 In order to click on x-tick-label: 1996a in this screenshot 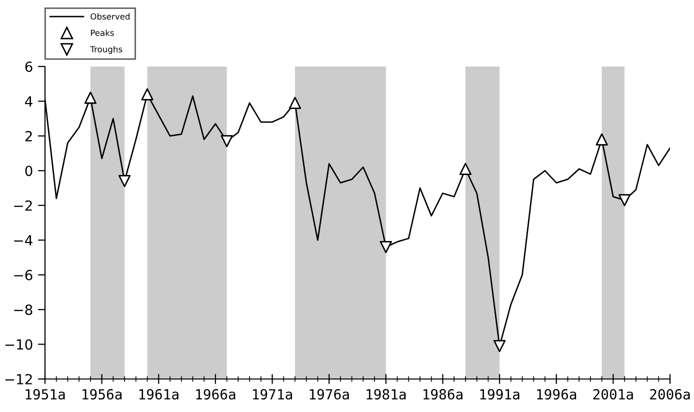, I will do `click(556, 394)`.